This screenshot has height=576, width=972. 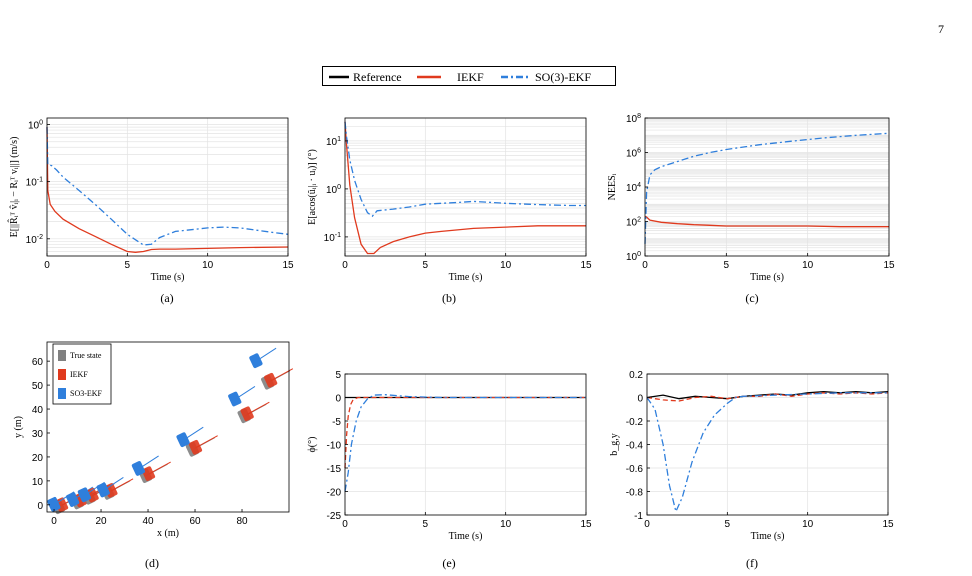 What do you see at coordinates (635, 493) in the screenshot?
I see `y-tick-label: -0.8` at bounding box center [635, 493].